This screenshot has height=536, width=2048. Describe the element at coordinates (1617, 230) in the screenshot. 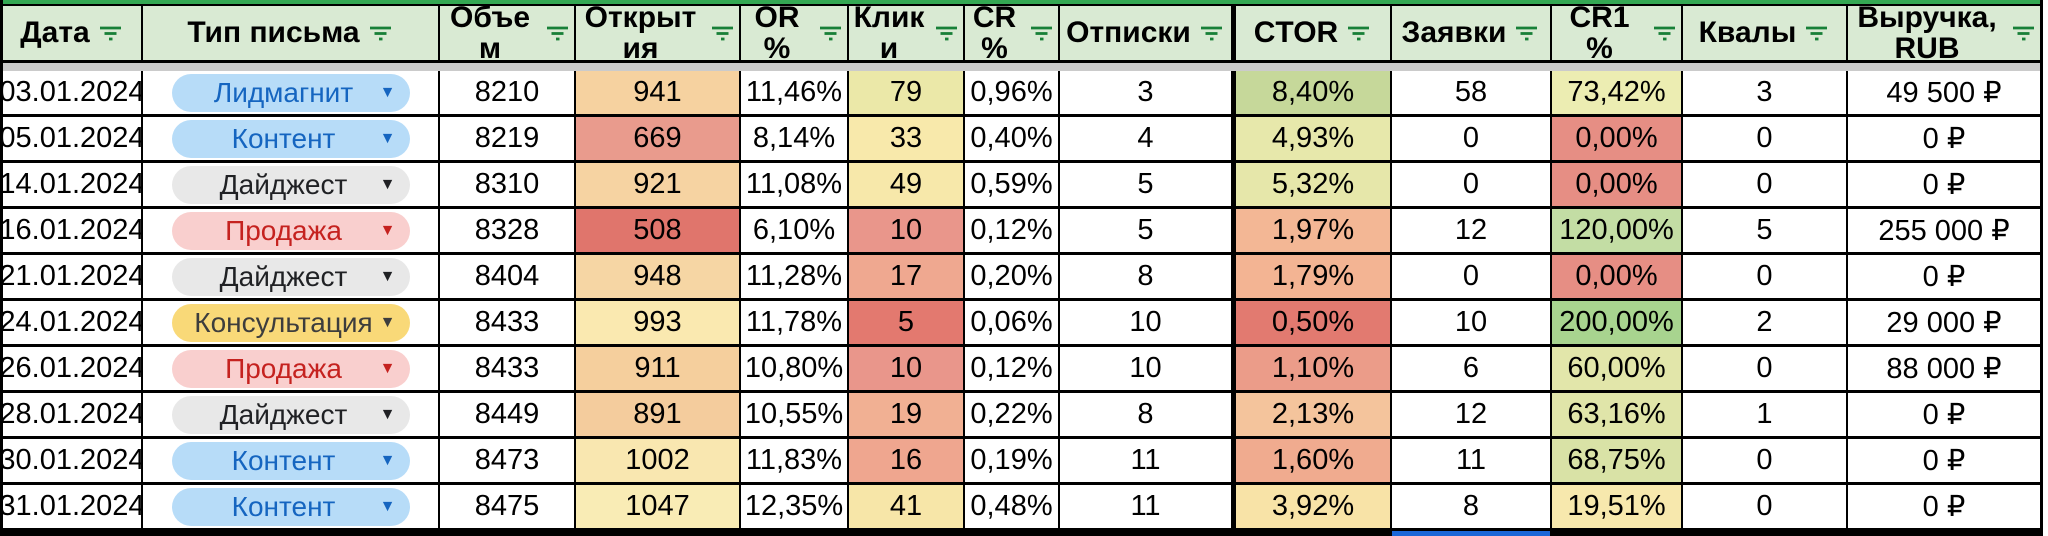

I see `cell-cr1: 120,00%` at that location.